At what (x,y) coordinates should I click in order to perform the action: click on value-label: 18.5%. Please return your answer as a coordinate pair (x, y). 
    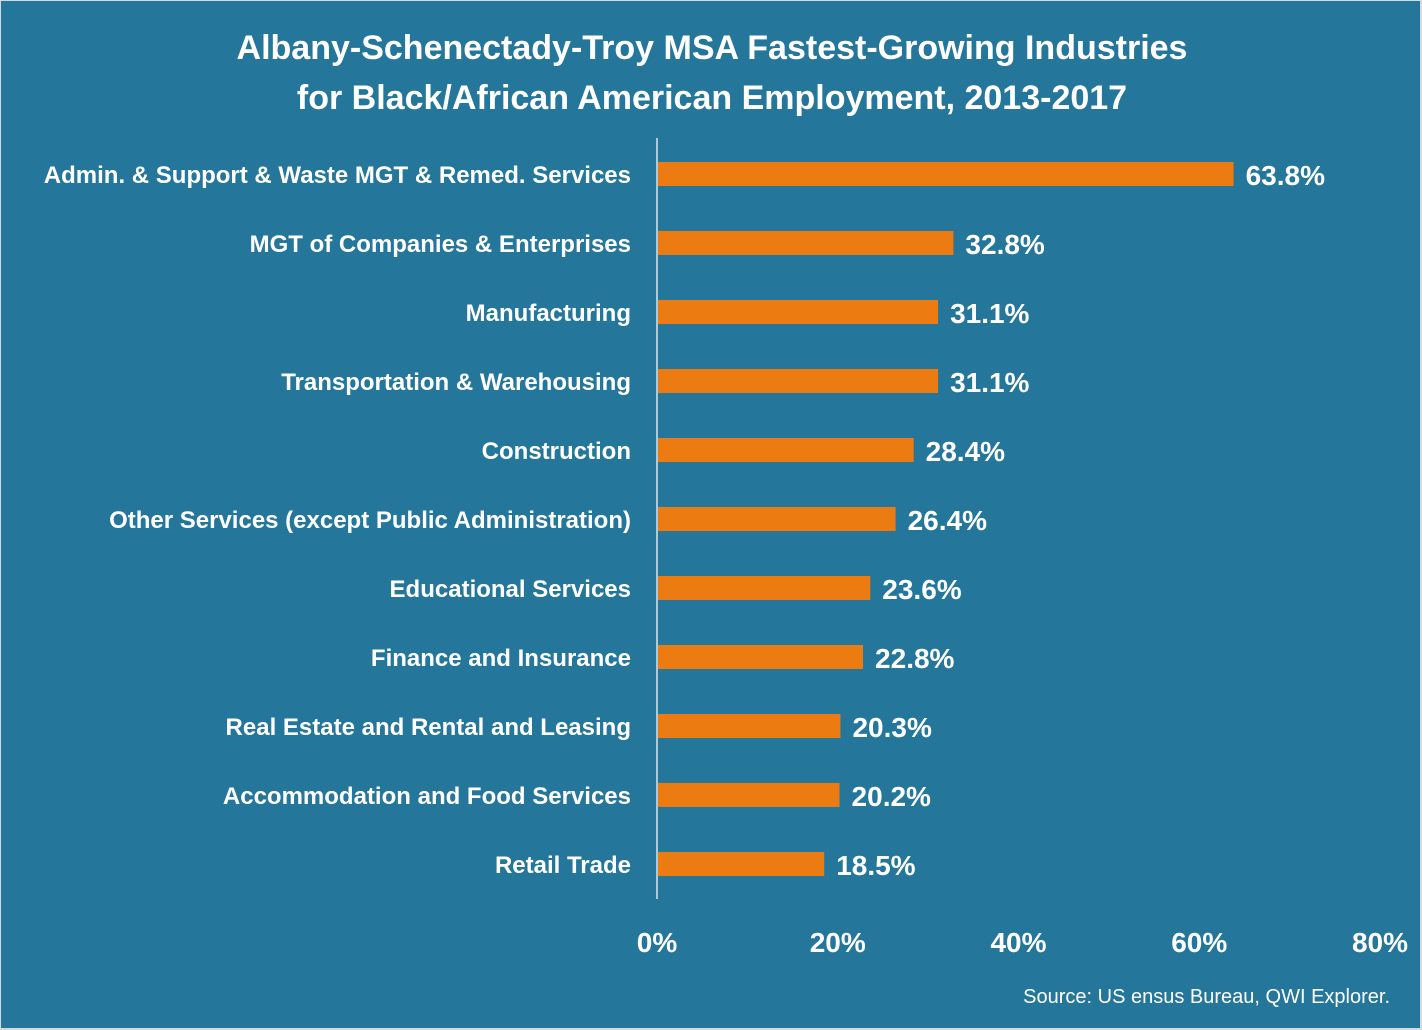
    Looking at the image, I should click on (875, 865).